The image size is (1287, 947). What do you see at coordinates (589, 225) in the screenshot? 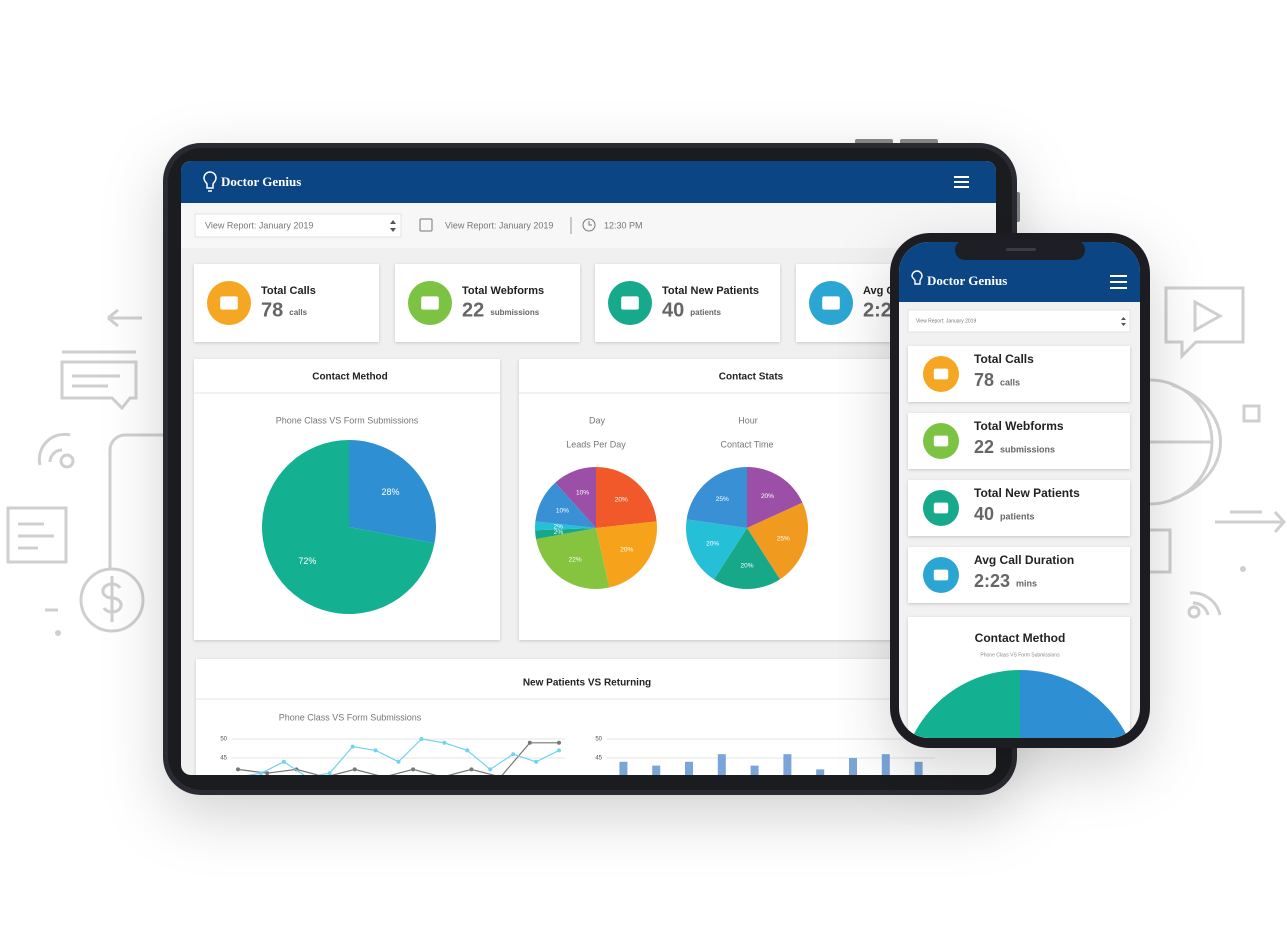
I see `clock-icon` at bounding box center [589, 225].